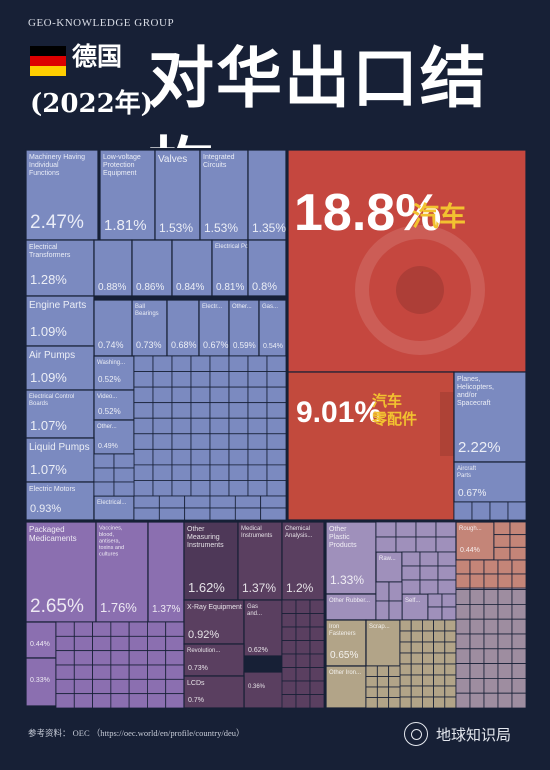  What do you see at coordinates (147, 310) in the screenshot?
I see `cell-label: Ball Bearings` at bounding box center [147, 310].